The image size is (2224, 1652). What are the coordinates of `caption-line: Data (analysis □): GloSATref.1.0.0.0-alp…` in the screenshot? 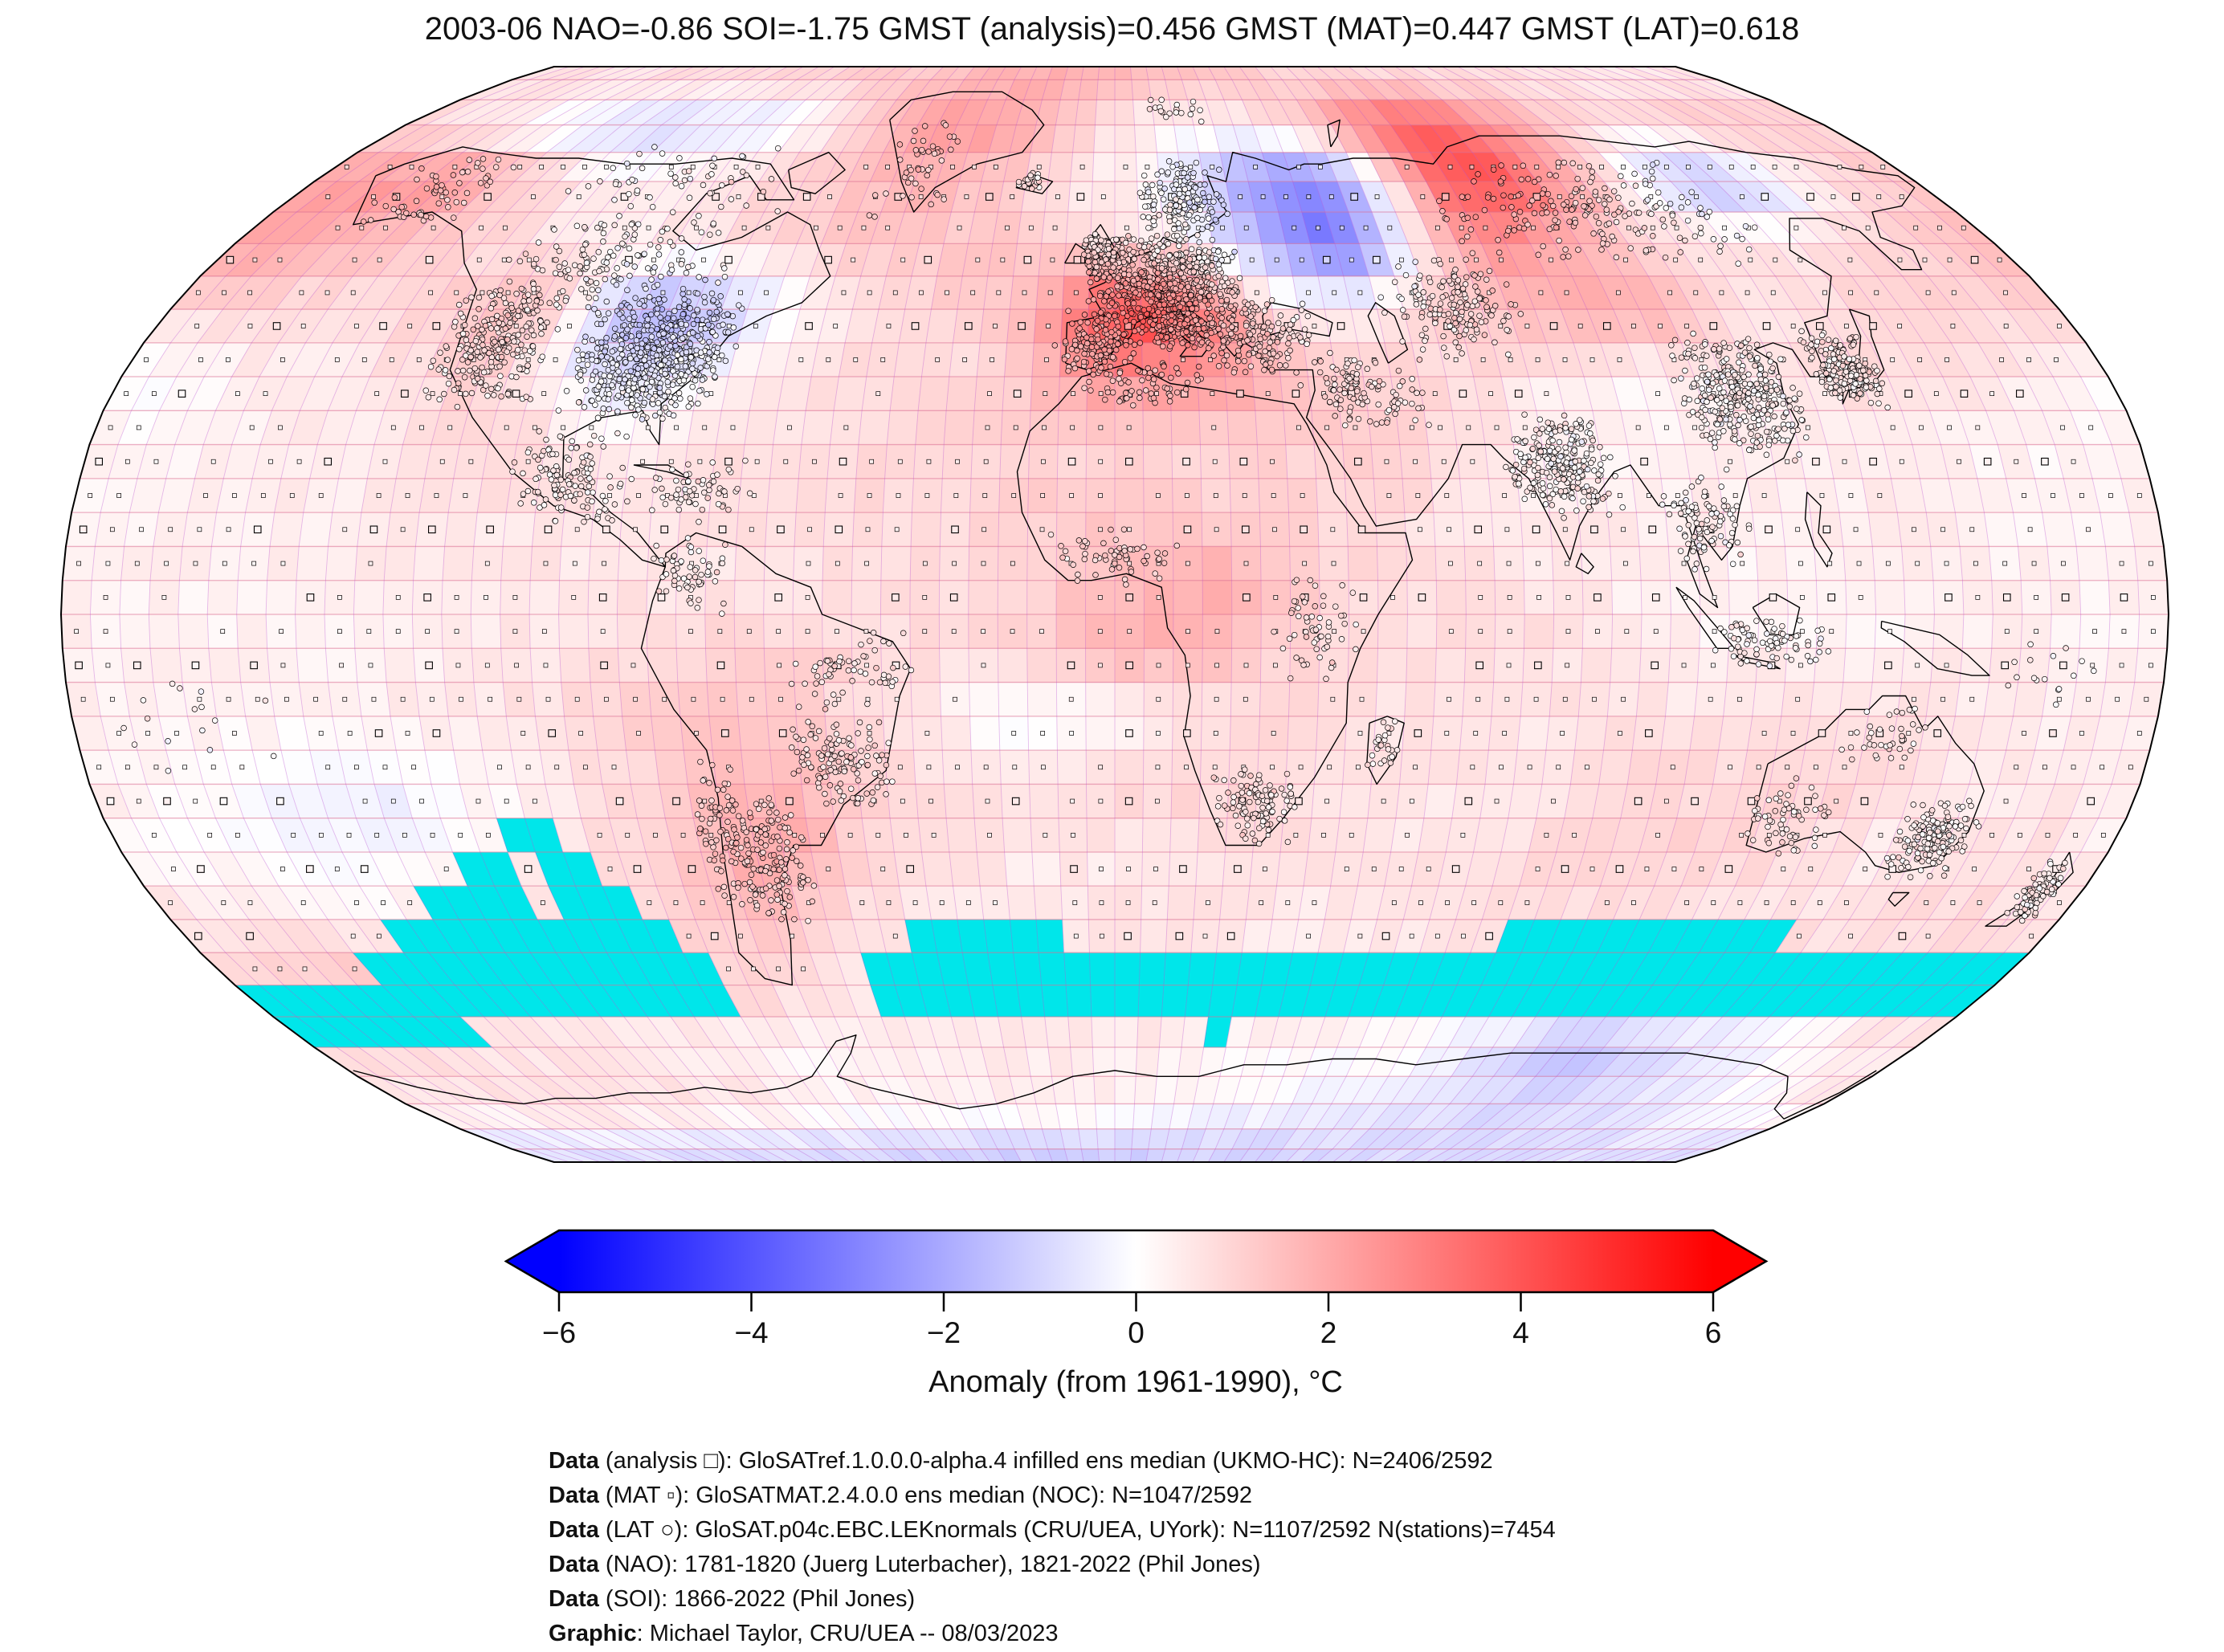 It's located at (1021, 1461).